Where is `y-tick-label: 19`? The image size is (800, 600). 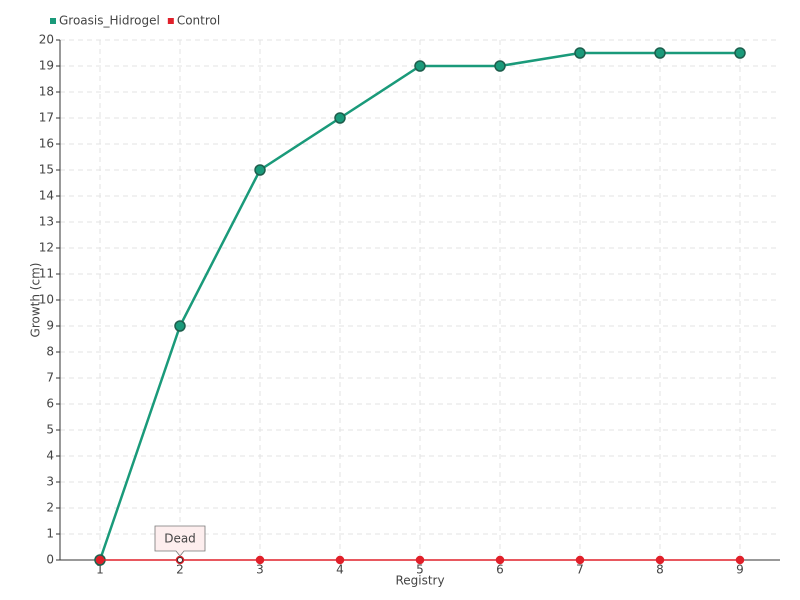 y-tick-label: 19 is located at coordinates (46, 66).